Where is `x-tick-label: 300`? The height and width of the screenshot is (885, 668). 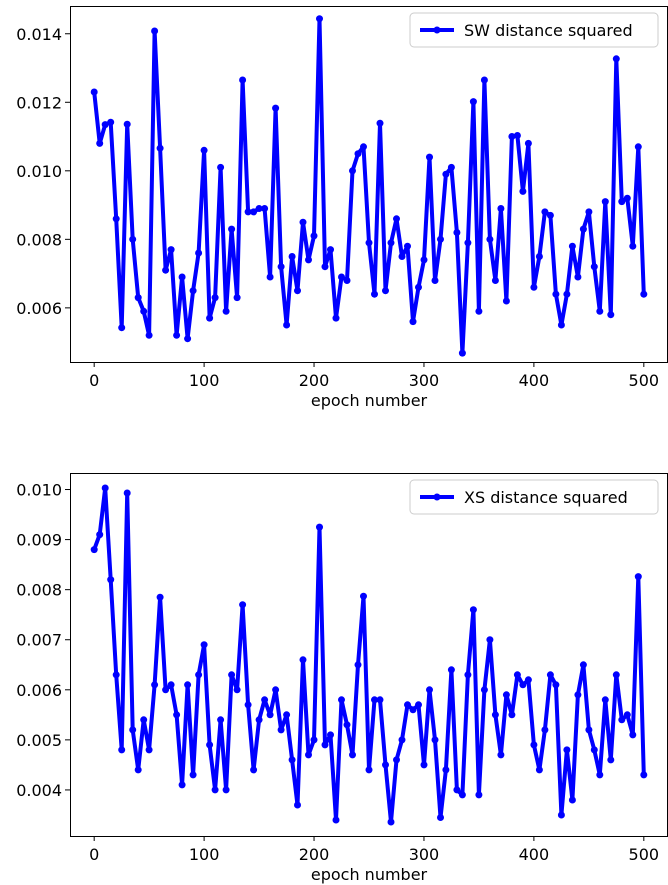
x-tick-label: 300 is located at coordinates (424, 854).